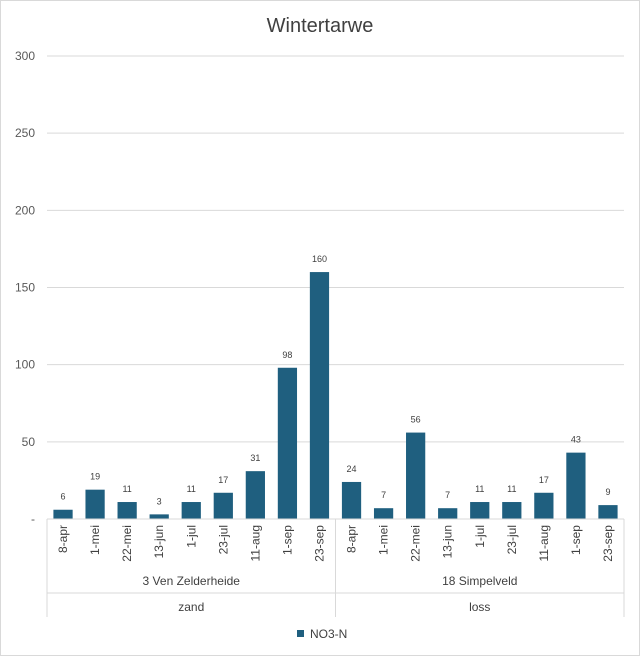 The width and height of the screenshot is (640, 656). I want to click on data-label: 31, so click(255, 458).